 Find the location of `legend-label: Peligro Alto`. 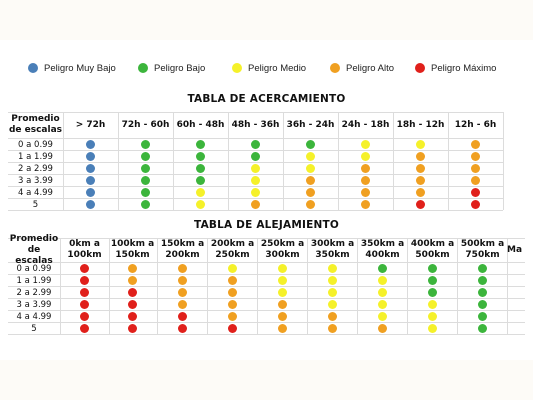

legend-label: Peligro Alto is located at coordinates (370, 68).